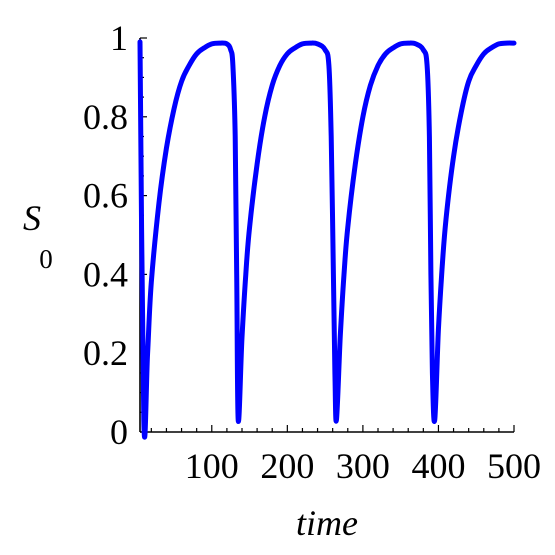 This screenshot has height=555, width=555. I want to click on y-tick-label: 0.4, so click(105, 274).